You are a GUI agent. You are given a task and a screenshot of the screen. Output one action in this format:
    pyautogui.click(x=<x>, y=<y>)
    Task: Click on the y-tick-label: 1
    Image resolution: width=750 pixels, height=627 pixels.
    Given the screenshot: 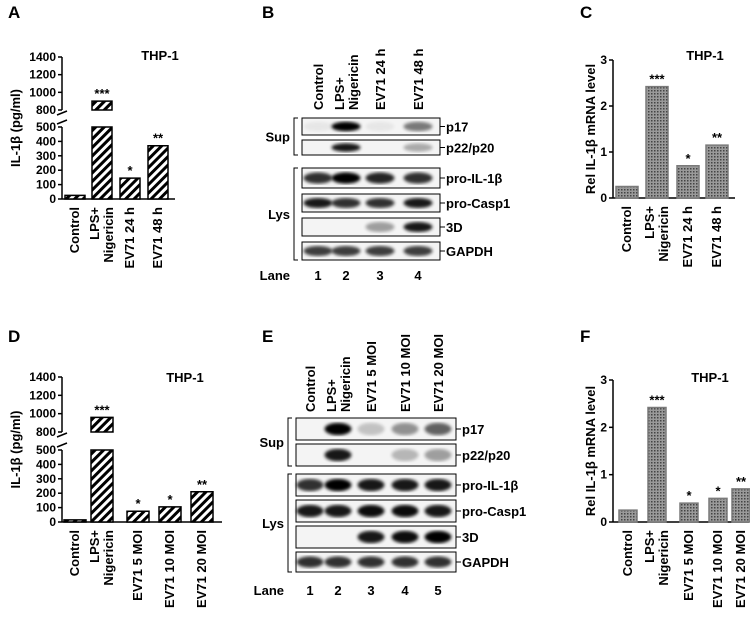 What is the action you would take?
    pyautogui.click(x=603, y=475)
    